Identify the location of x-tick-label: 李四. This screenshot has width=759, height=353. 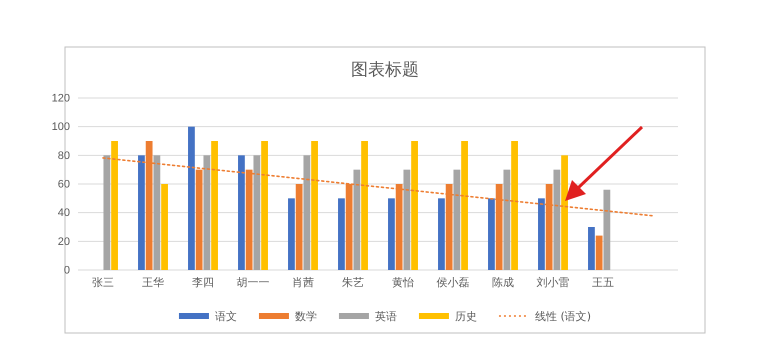
(203, 282).